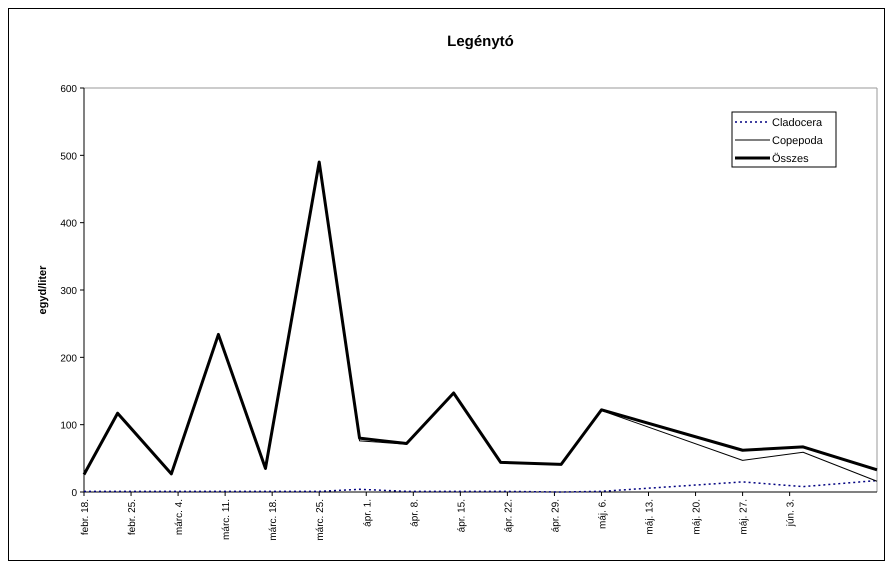 The image size is (893, 561). Describe the element at coordinates (414, 513) in the screenshot. I see `x-tick-label: ápr. 8.` at that location.